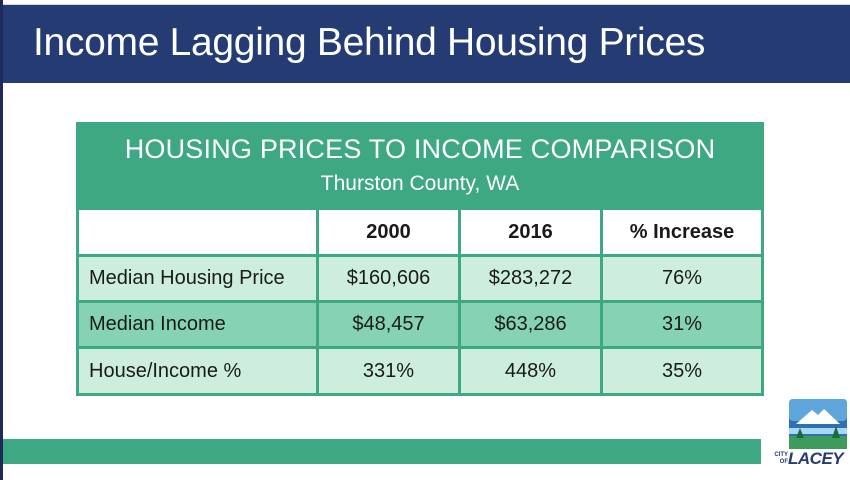 The height and width of the screenshot is (480, 850). What do you see at coordinates (420, 183) in the screenshot?
I see `table-subtitle: Thurston County, WA` at bounding box center [420, 183].